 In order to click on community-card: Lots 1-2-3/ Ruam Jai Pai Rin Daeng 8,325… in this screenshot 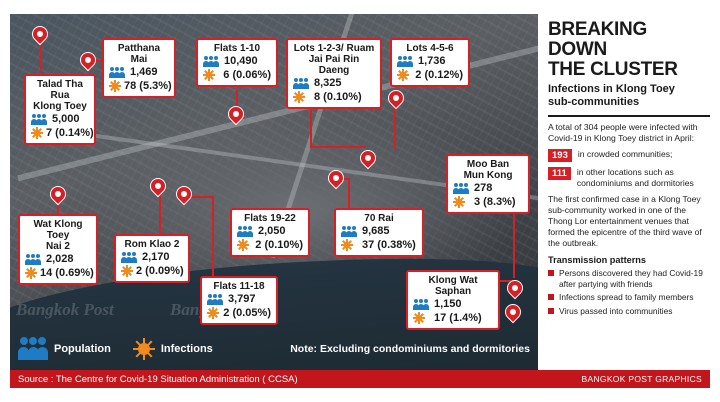, I will do `click(334, 73)`.